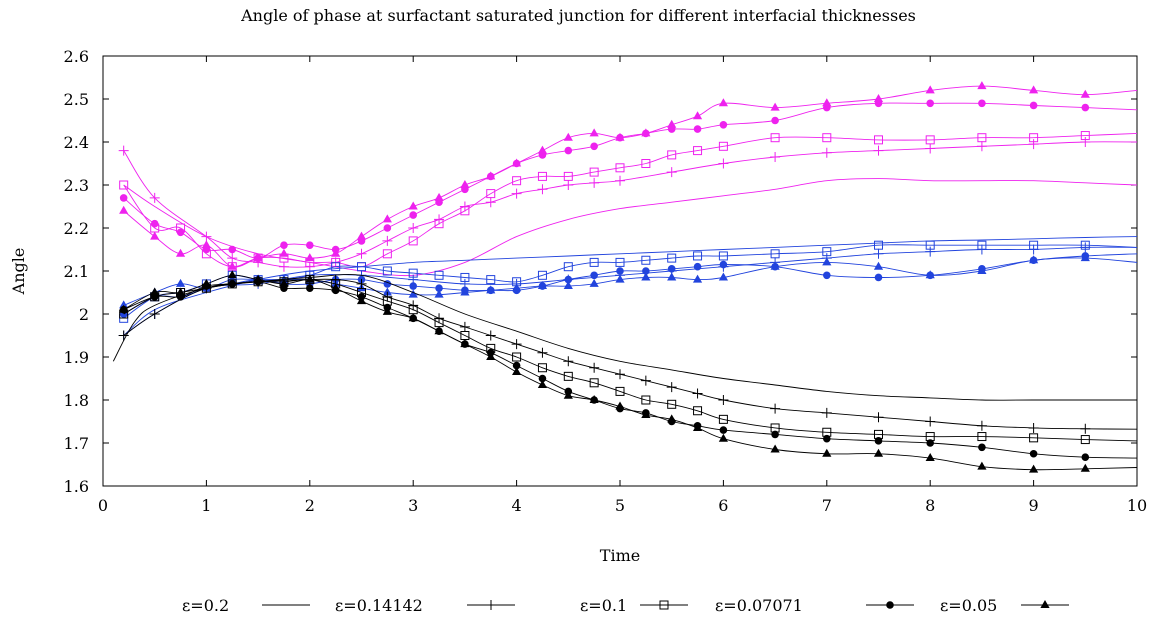 The height and width of the screenshot is (622, 1157). What do you see at coordinates (76, 443) in the screenshot?
I see `y-tick-label: 1.7` at bounding box center [76, 443].